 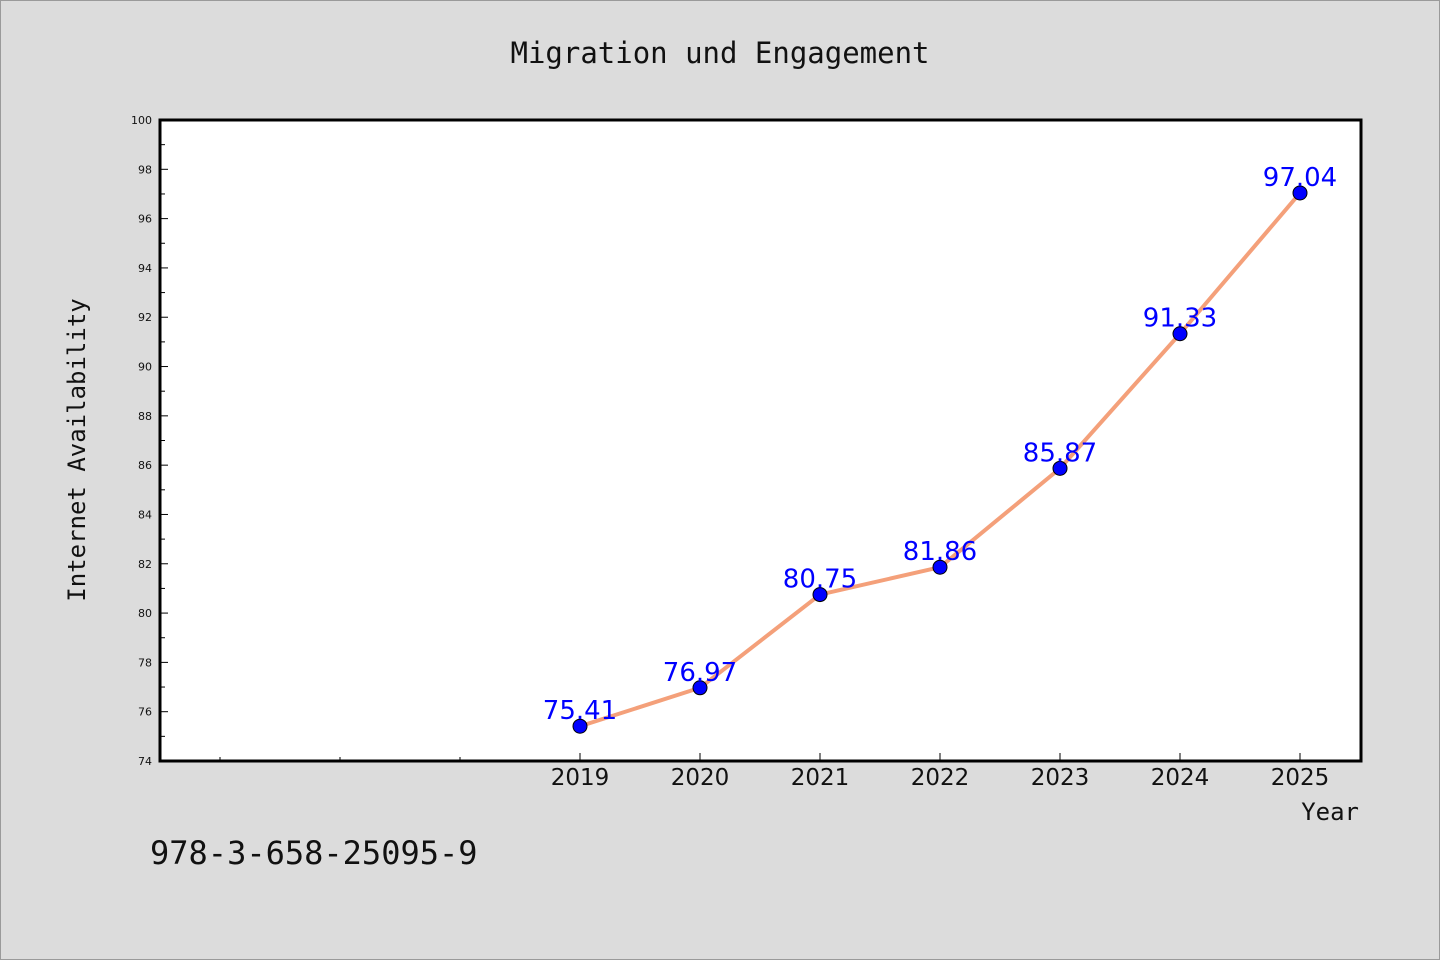 I want to click on x-tick-label: 2022, so click(x=940, y=778).